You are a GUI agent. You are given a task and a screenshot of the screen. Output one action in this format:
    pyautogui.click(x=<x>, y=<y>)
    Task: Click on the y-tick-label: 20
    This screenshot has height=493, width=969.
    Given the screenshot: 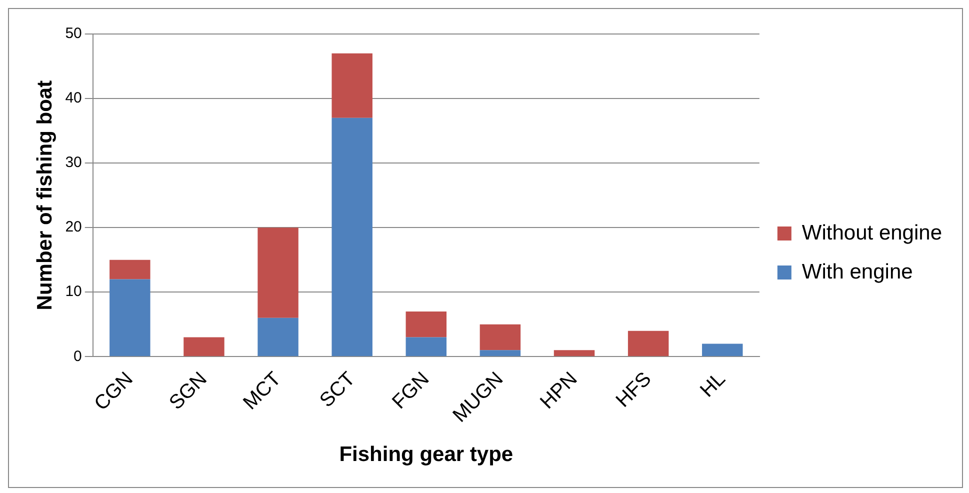 What is the action you would take?
    pyautogui.click(x=73, y=227)
    